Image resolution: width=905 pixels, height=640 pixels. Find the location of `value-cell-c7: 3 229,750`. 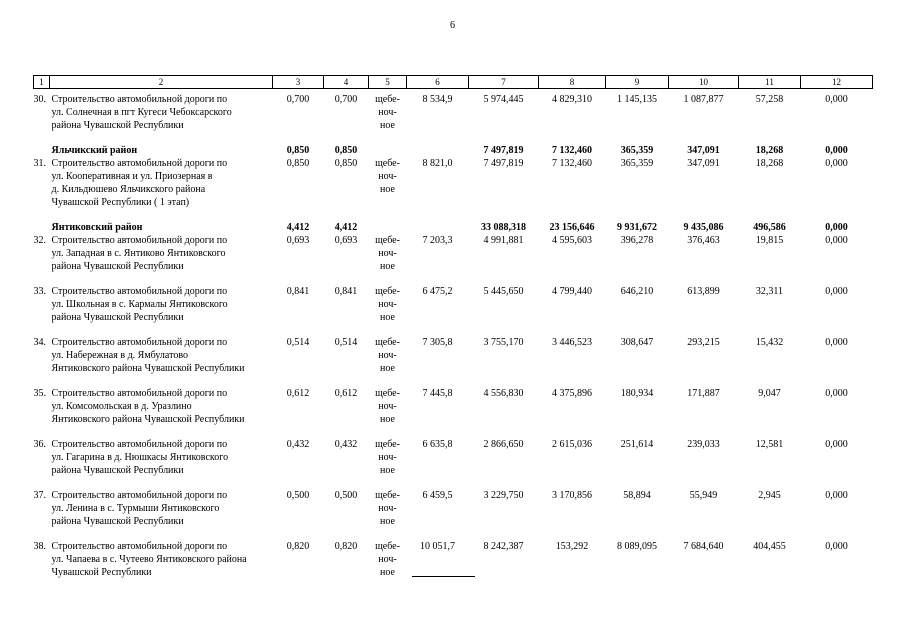

value-cell-c7: 3 229,750 is located at coordinates (503, 495).